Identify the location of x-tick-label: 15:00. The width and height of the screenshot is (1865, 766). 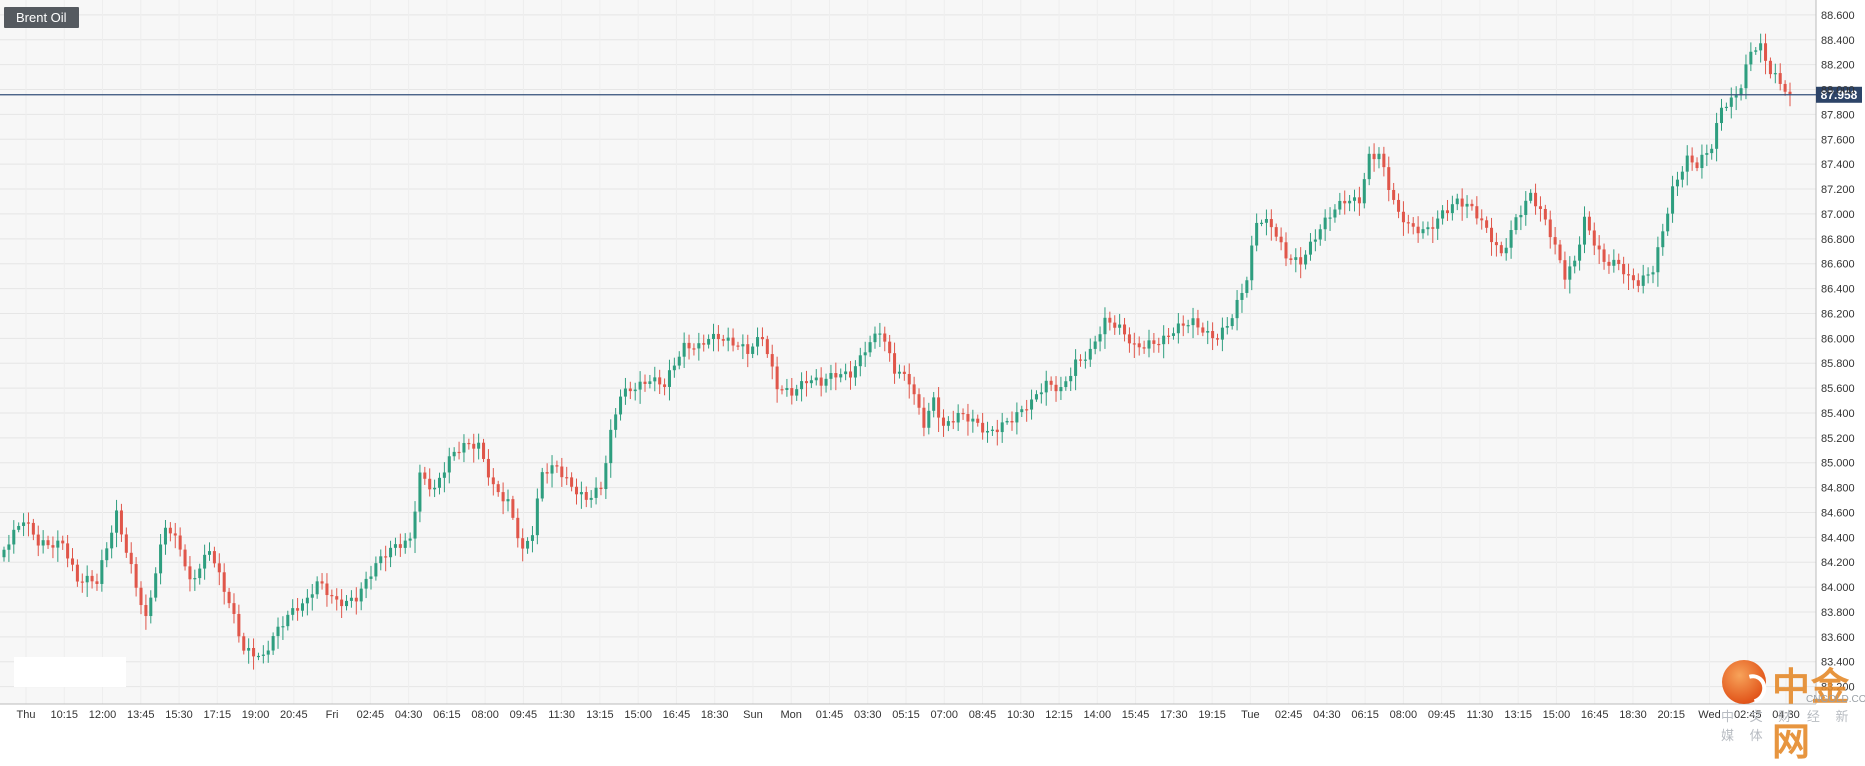
(638, 715).